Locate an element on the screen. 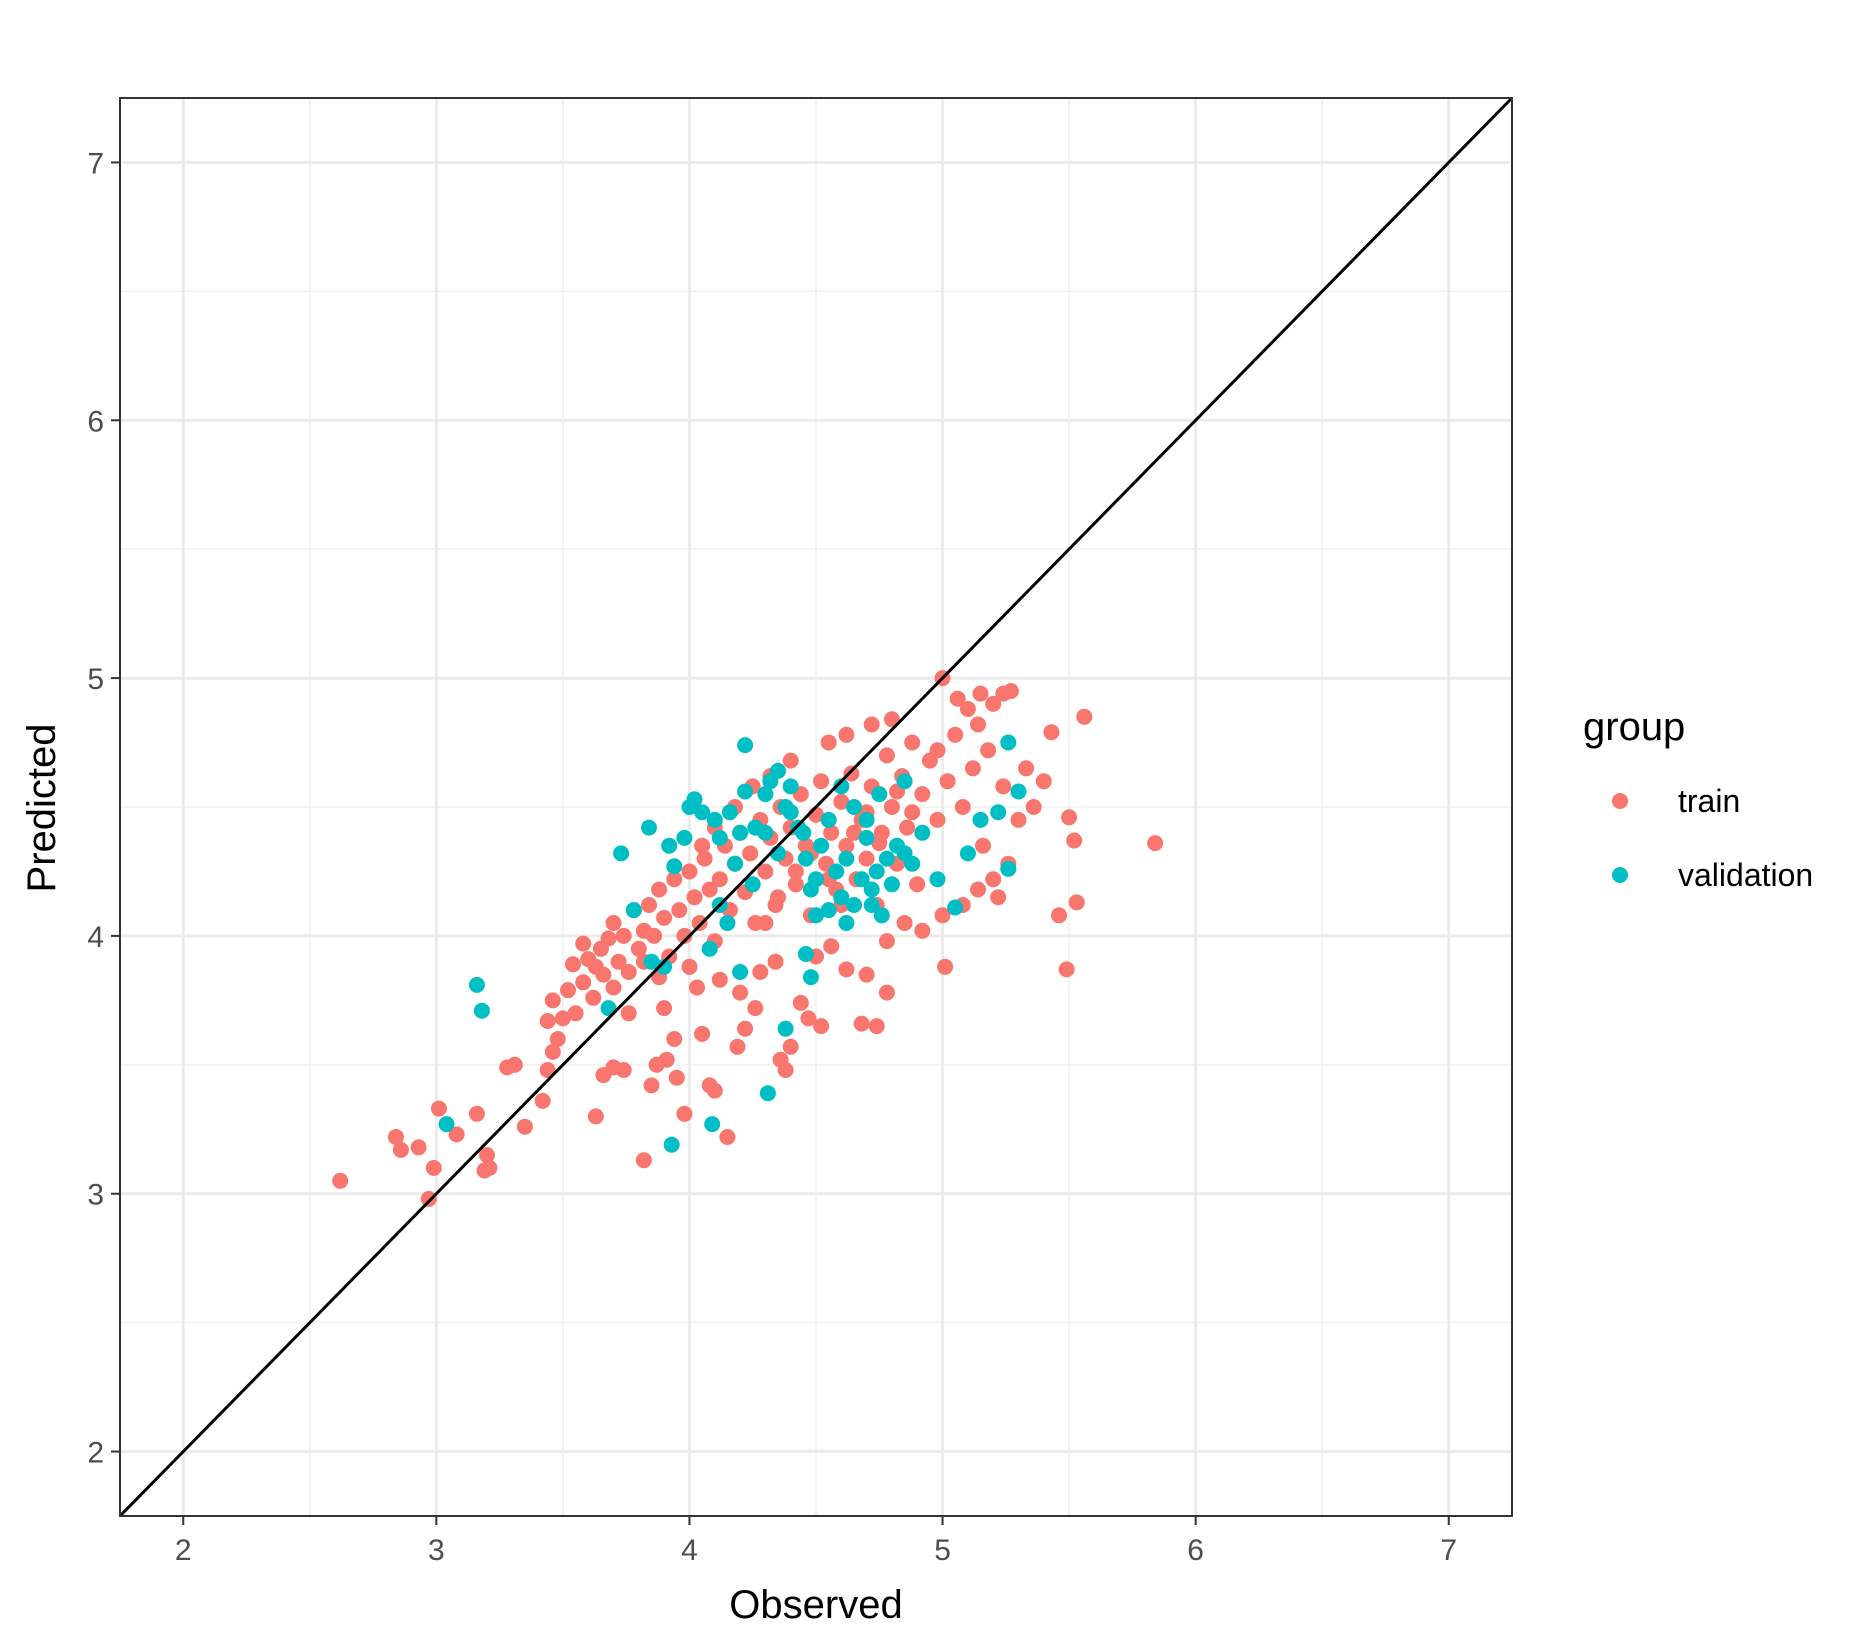 This screenshot has width=1856, height=1631. y-tick-label: 3 is located at coordinates (95, 1195).